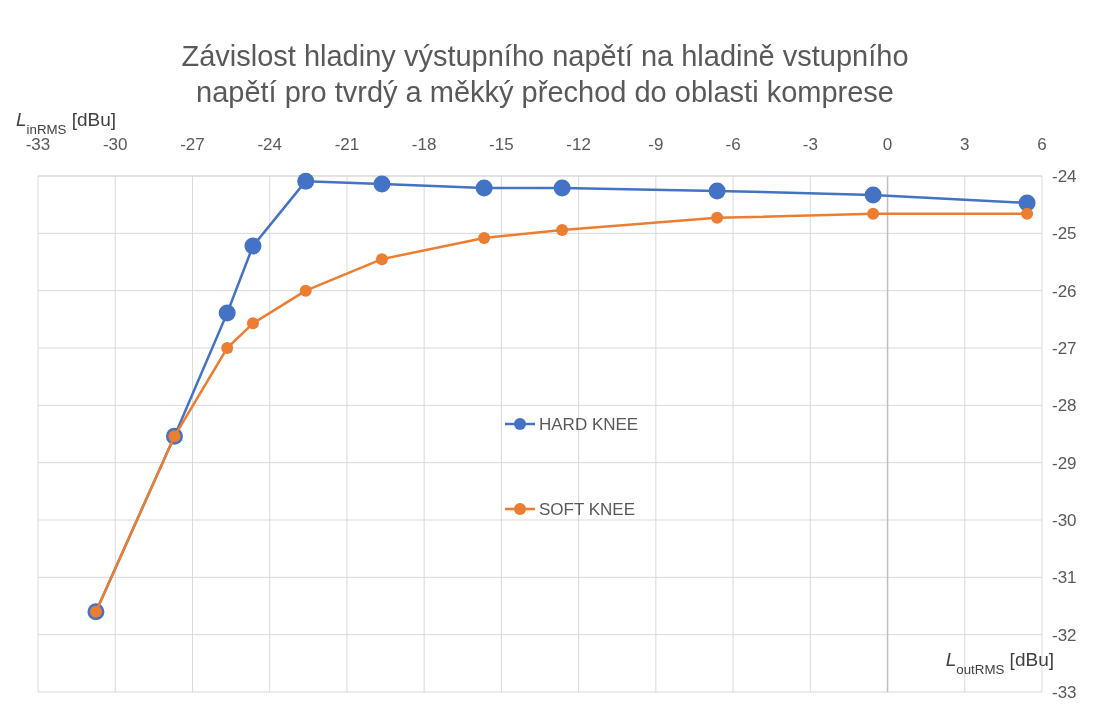  Describe the element at coordinates (1064, 463) in the screenshot. I see `y-tick-label: -29` at that location.